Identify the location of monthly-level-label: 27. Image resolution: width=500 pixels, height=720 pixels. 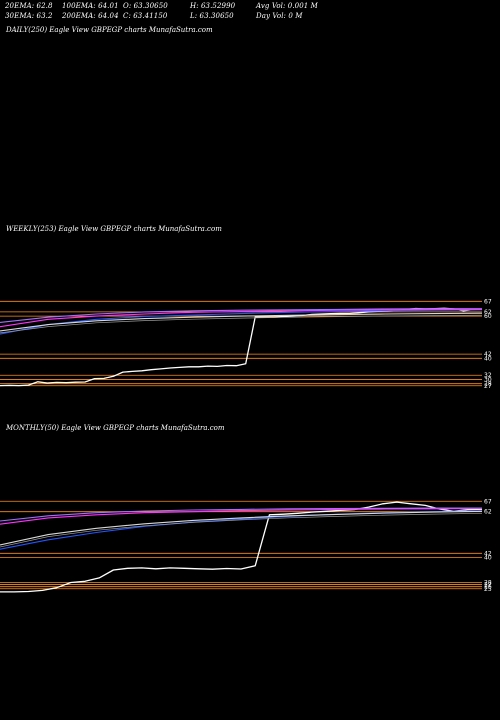
(488, 585).